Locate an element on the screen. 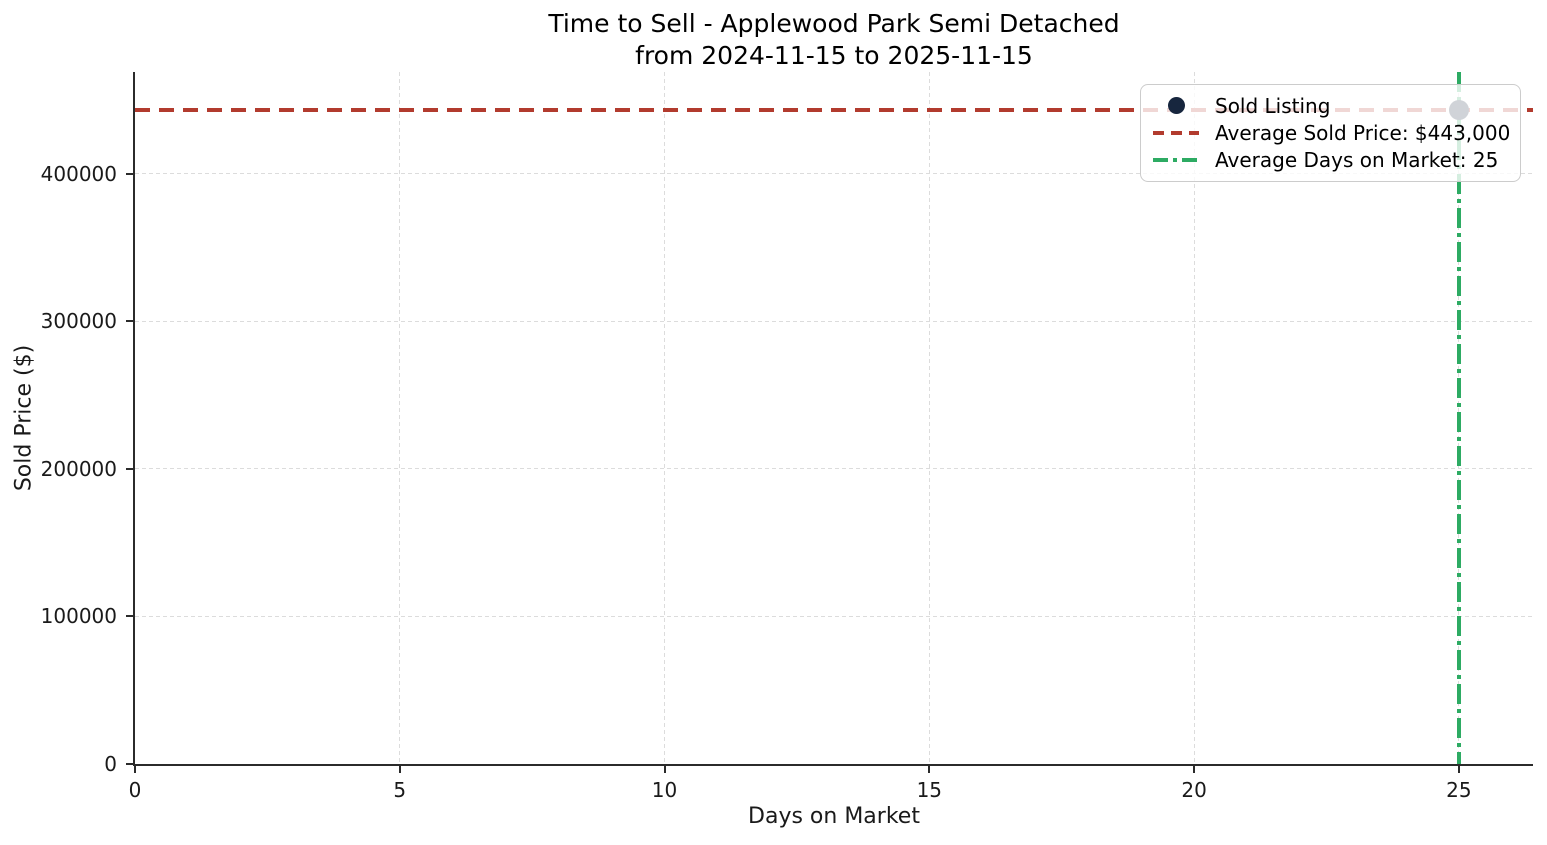 This screenshot has height=845, width=1547. y-tick-label: 0 is located at coordinates (110, 764).